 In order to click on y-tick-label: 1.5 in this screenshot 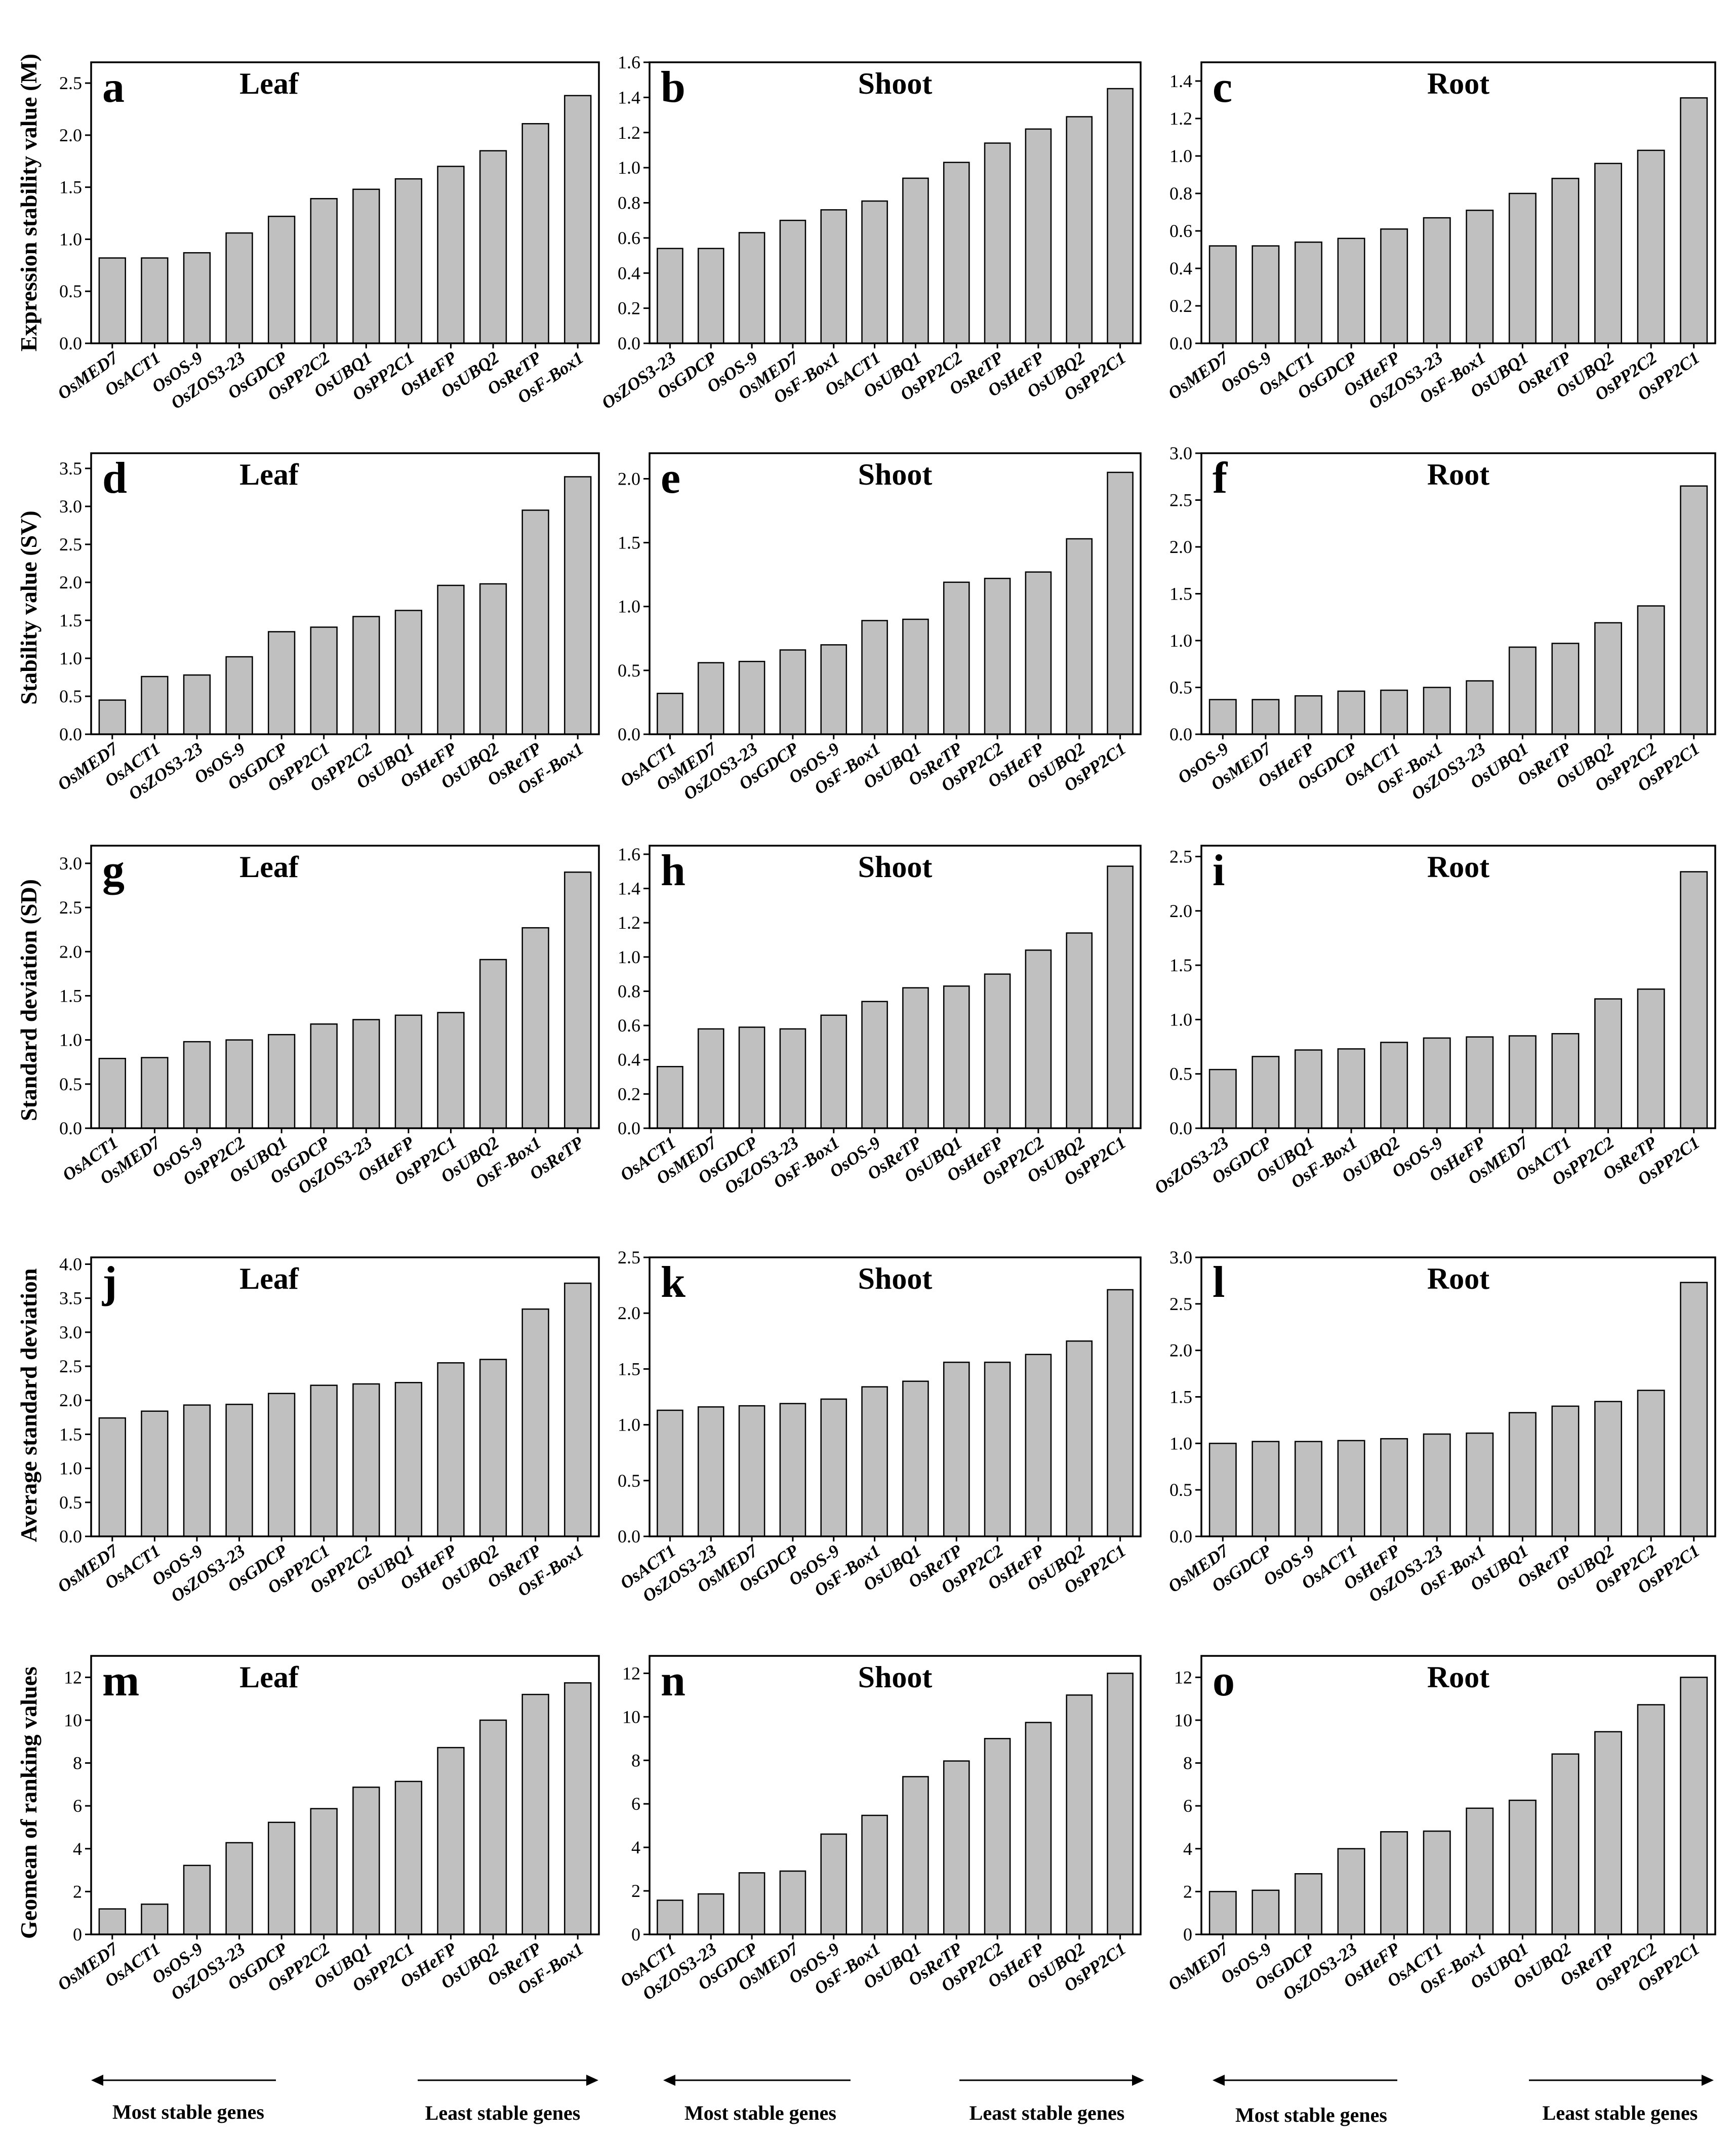, I will do `click(70, 1434)`.